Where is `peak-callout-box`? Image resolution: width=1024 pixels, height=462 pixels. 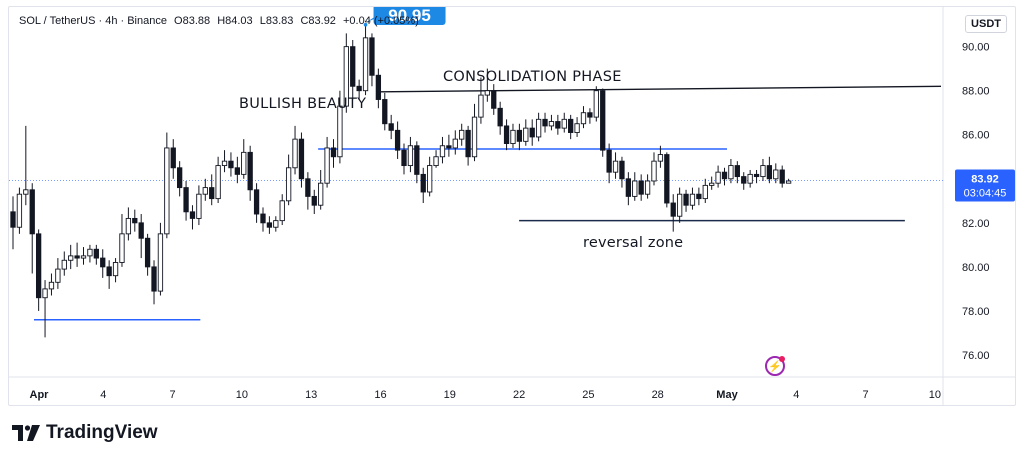 peak-callout-box is located at coordinates (409, 16).